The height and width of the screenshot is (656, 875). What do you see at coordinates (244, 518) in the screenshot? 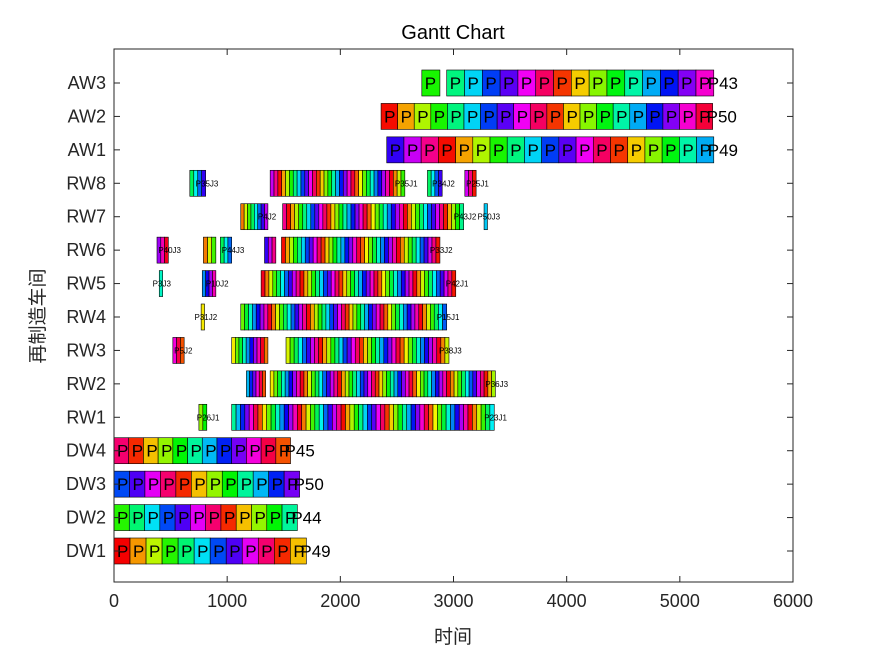
I see `gantt-bar-label-DW2-0-8: P` at bounding box center [244, 518].